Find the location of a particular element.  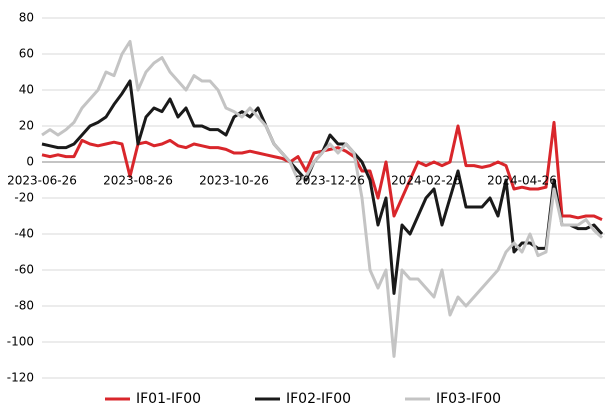

x-tick-label: 2023-10-26 is located at coordinates (234, 181).